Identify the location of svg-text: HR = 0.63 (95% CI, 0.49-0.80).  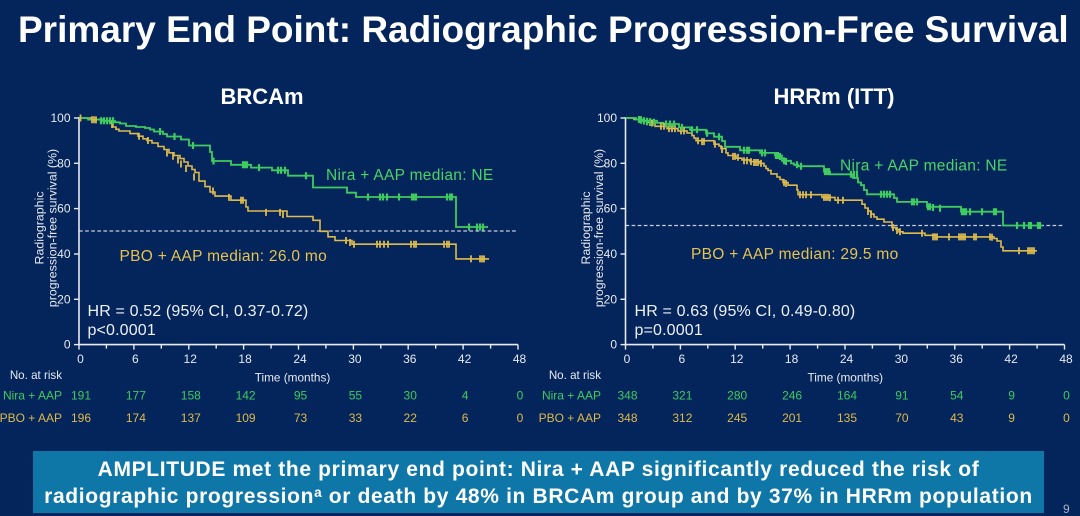
(745, 311).